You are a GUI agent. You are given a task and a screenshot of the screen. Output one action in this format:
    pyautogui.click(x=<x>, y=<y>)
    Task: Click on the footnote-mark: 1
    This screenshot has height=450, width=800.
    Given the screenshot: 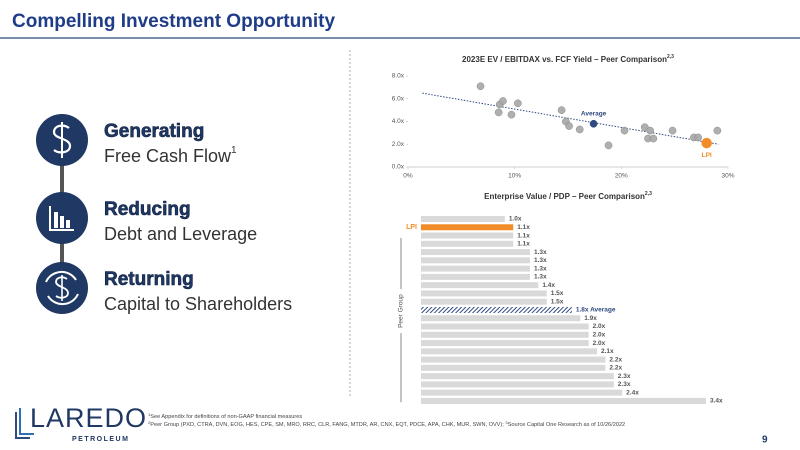 What is the action you would take?
    pyautogui.click(x=149, y=414)
    